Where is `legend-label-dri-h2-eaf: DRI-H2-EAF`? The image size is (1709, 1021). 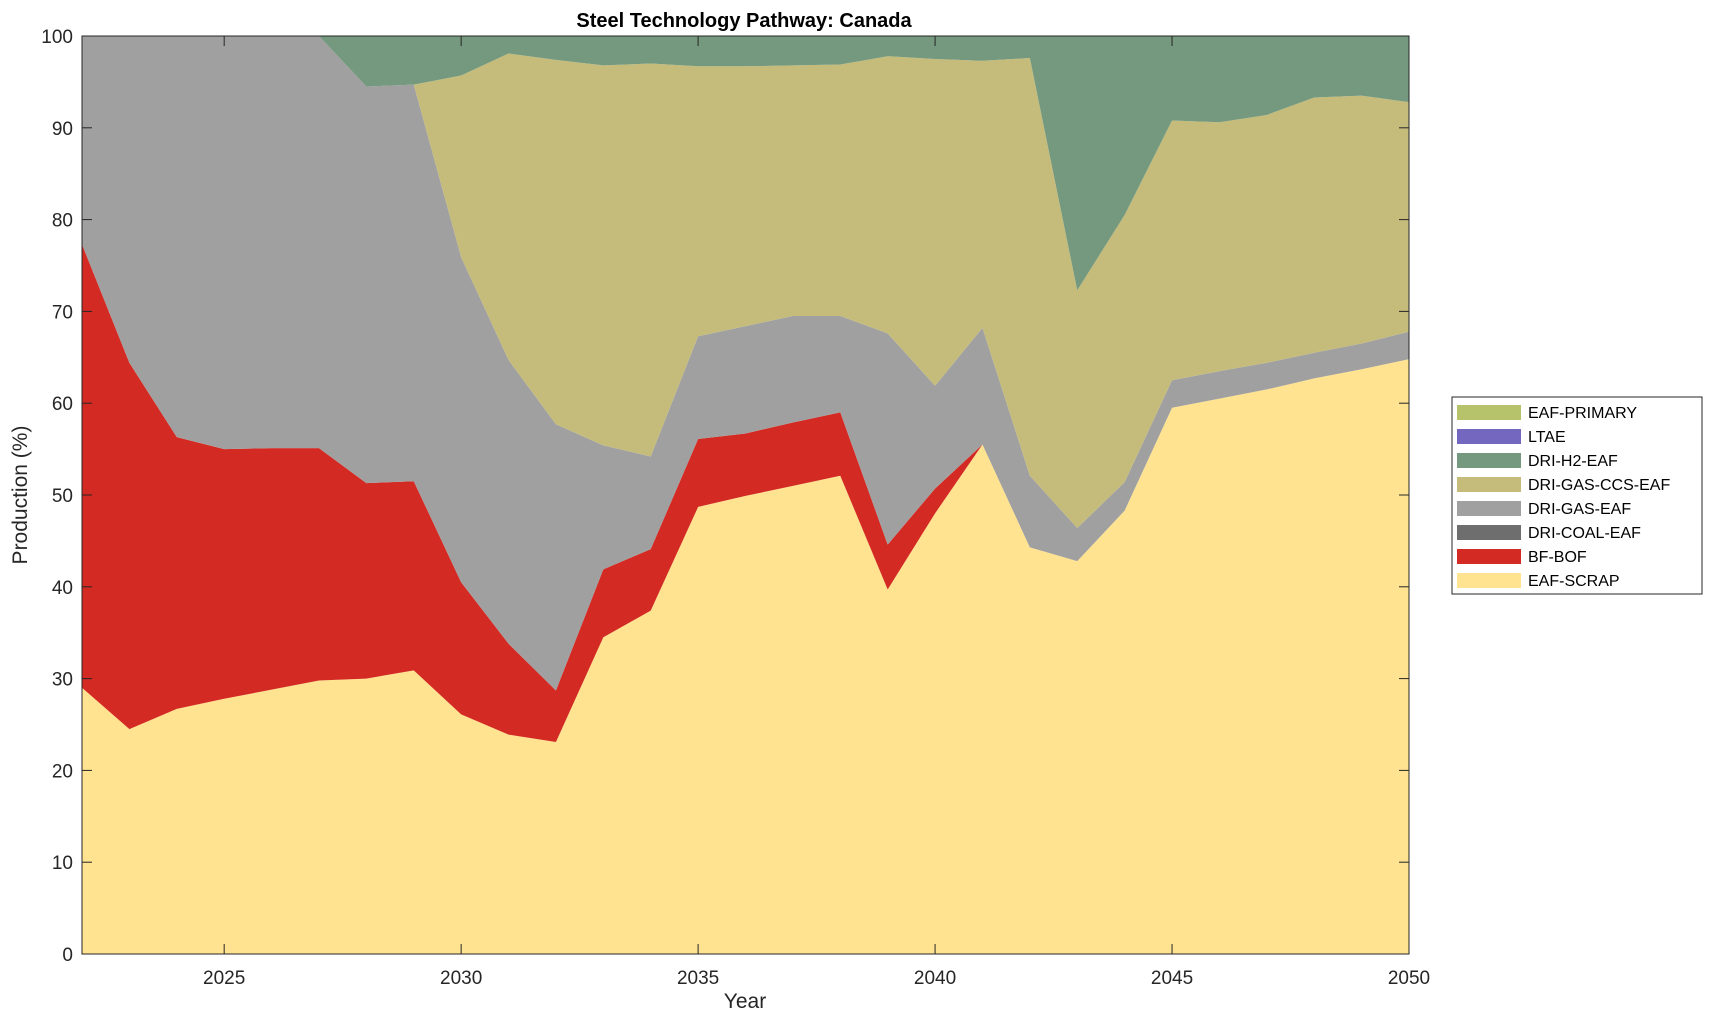
legend-label-dri-h2-eaf: DRI-H2-EAF is located at coordinates (1573, 461).